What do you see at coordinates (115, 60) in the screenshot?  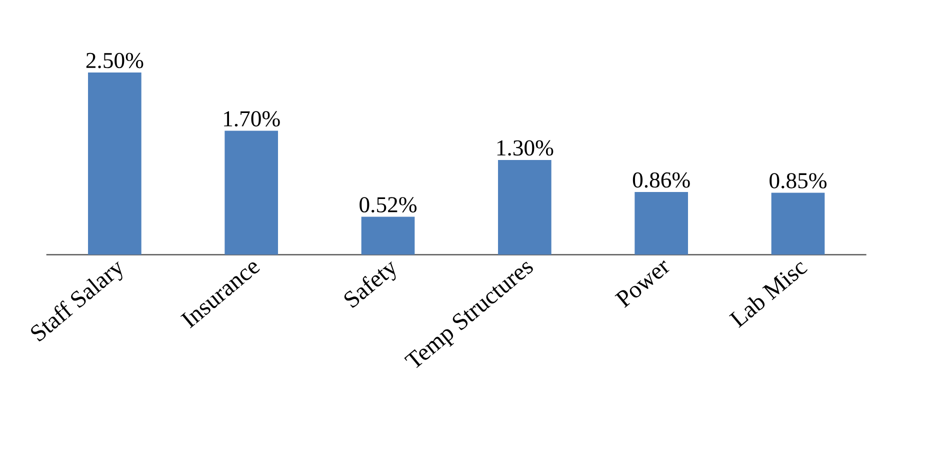 I see `data-label: 2.50%` at bounding box center [115, 60].